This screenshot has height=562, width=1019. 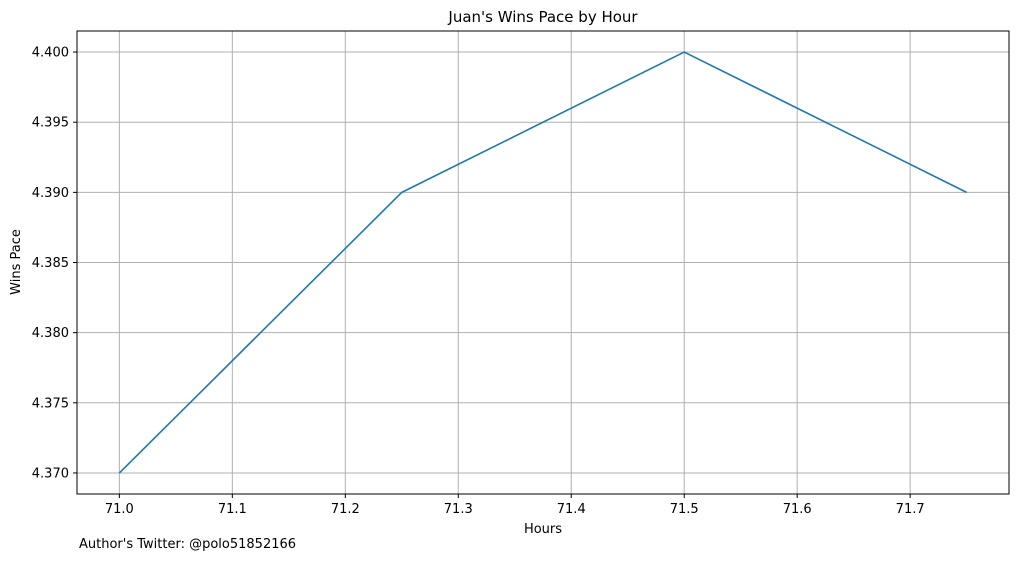 What do you see at coordinates (910, 509) in the screenshot?
I see `x-tick-label: 71.7` at bounding box center [910, 509].